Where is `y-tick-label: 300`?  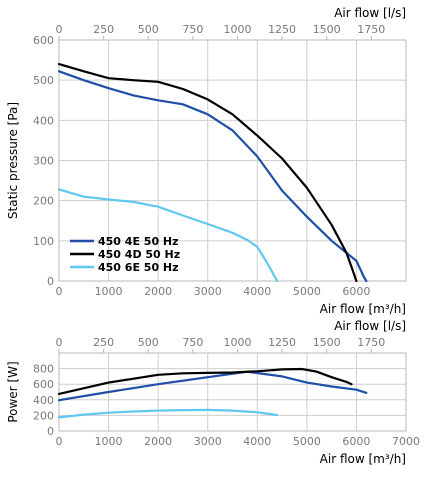
y-tick-label: 300 is located at coordinates (43, 161).